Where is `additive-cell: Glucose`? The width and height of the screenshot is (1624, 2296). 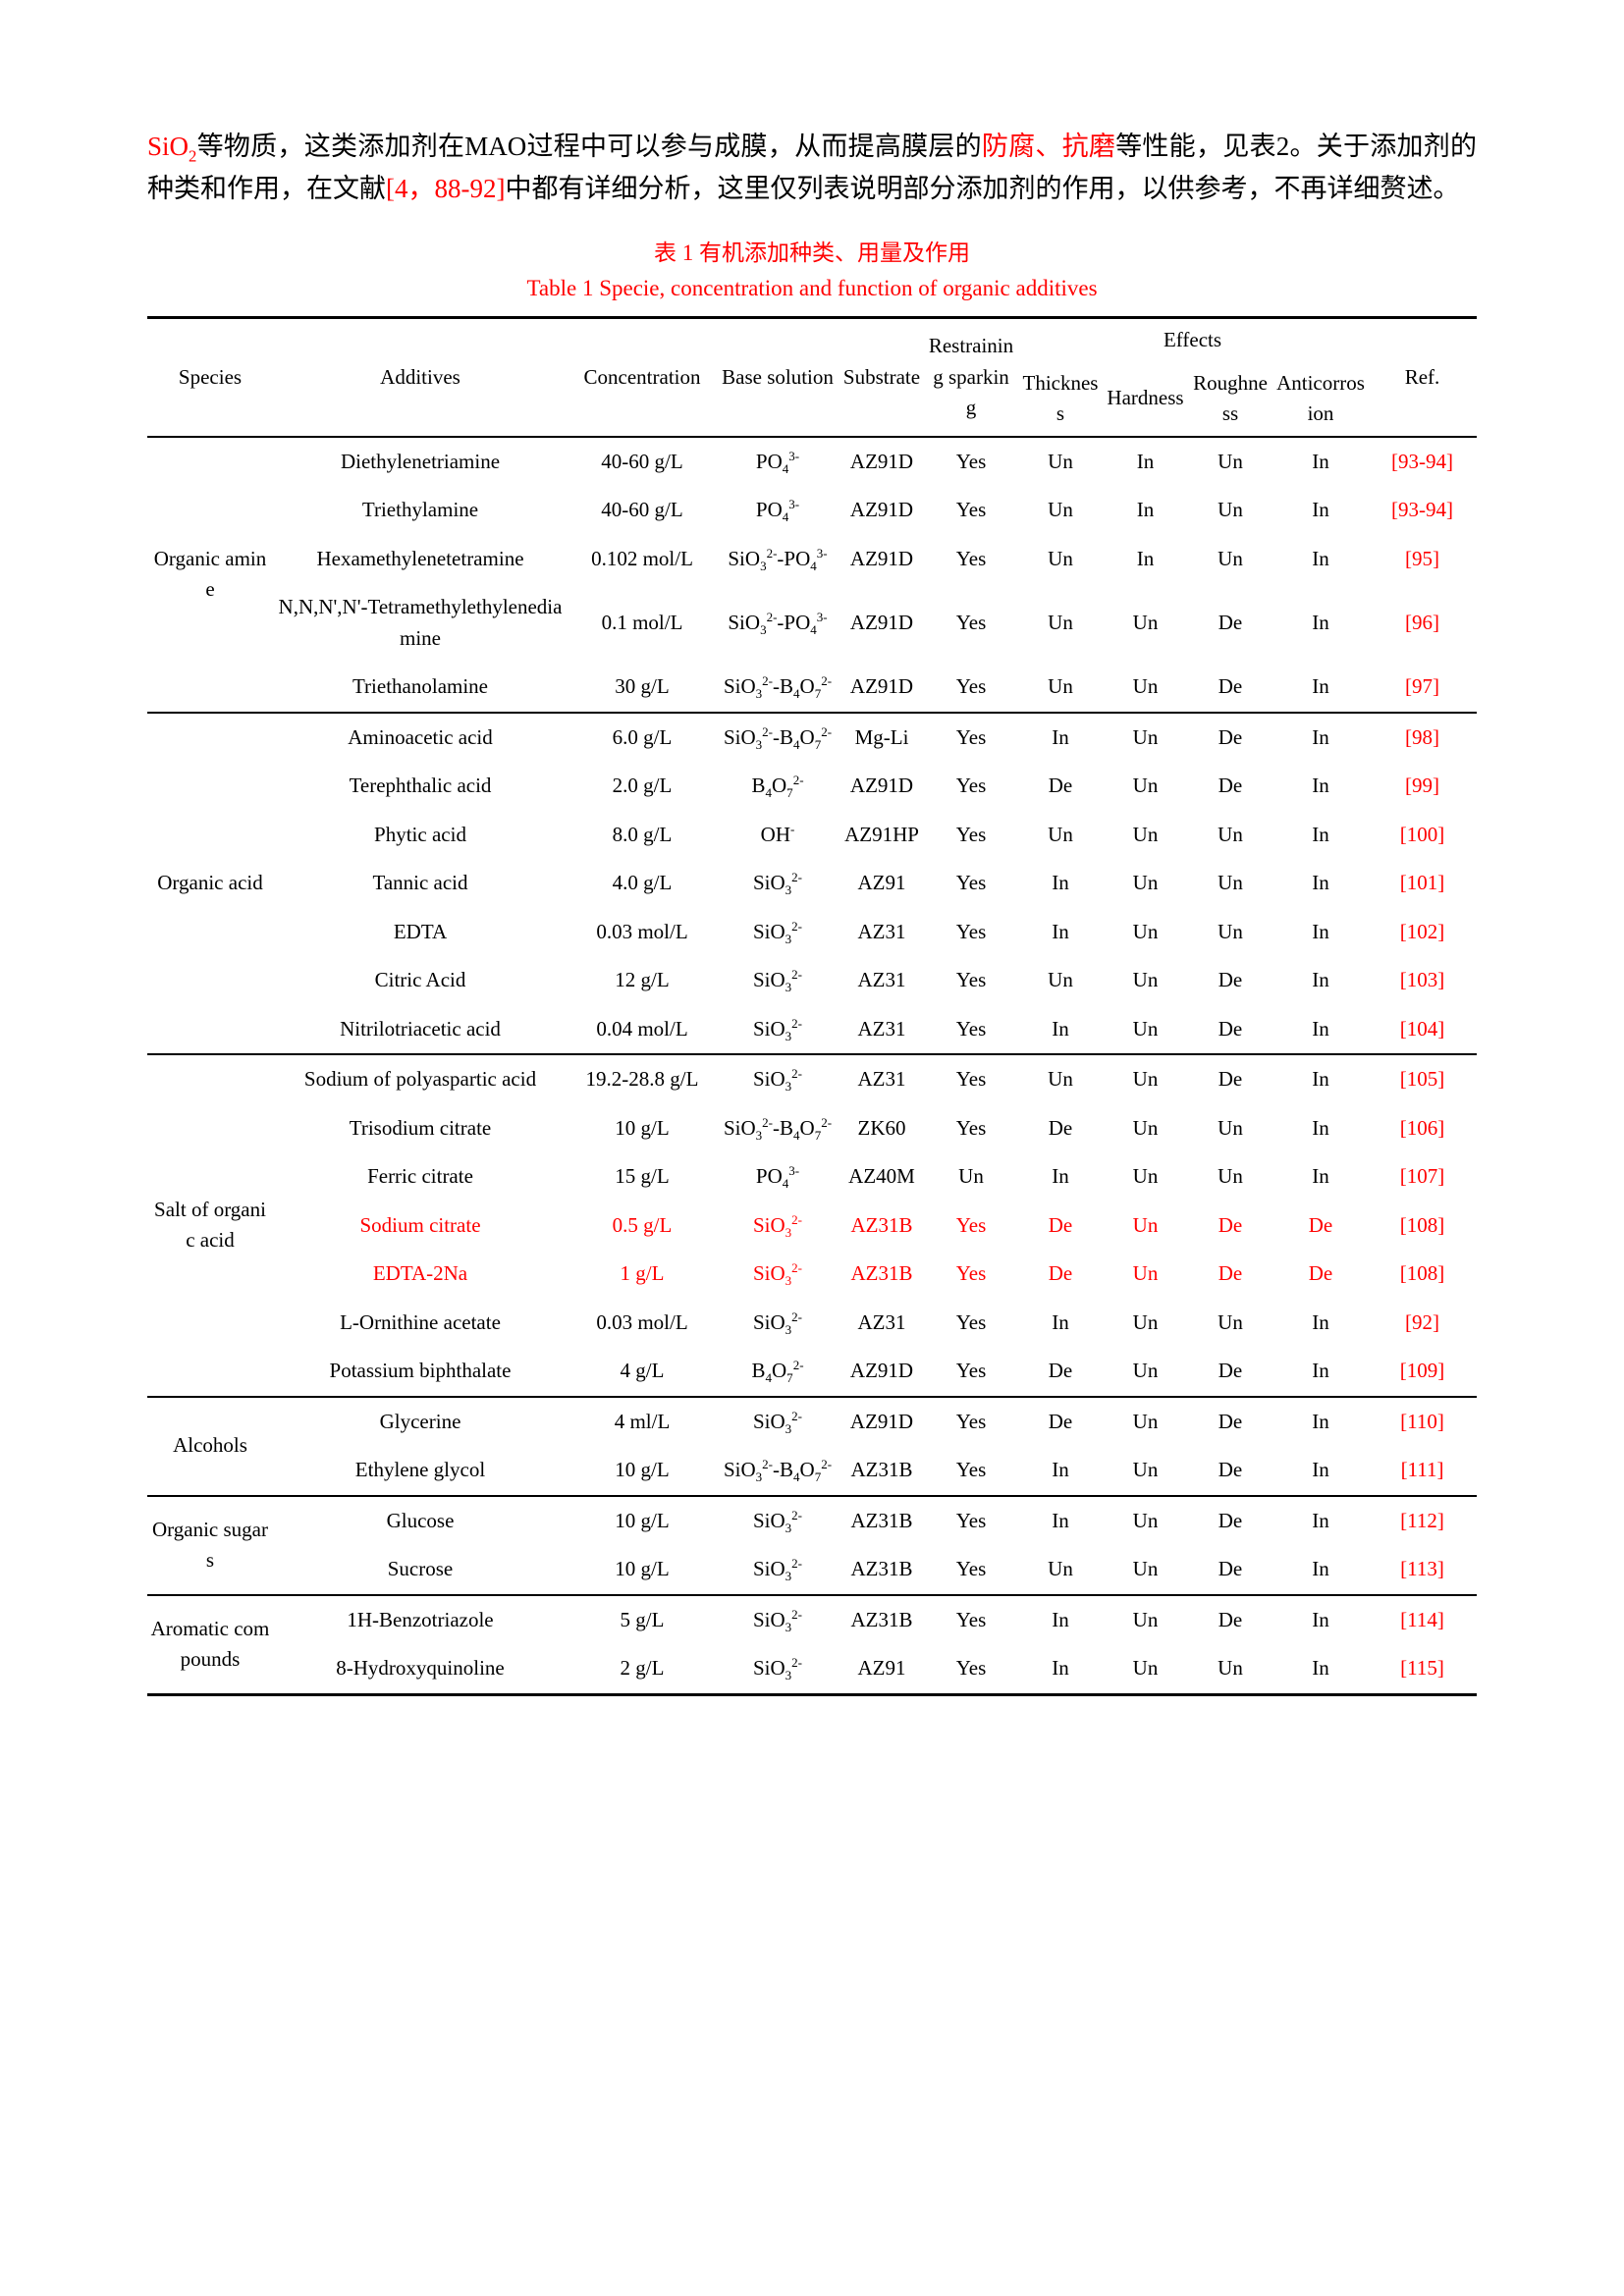
additive-cell: Glucose is located at coordinates (420, 1519).